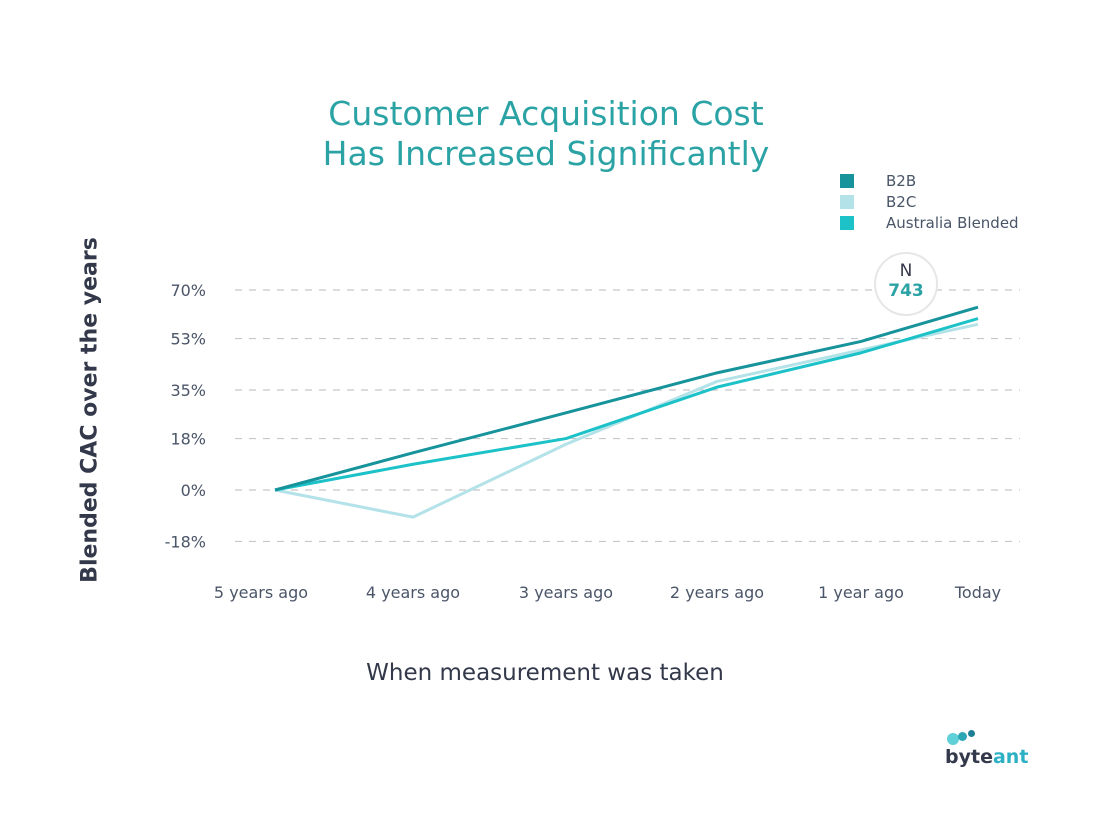  I want to click on legend-item-australia-blended: Australia Blended, so click(929, 222).